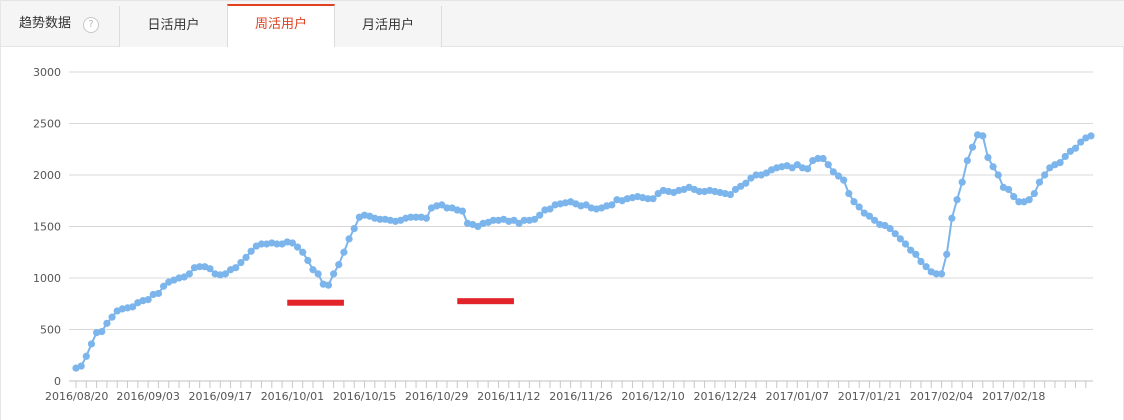 Image resolution: width=1124 pixels, height=420 pixels. I want to click on tab-weekly-active: 周活用户, so click(281, 25).